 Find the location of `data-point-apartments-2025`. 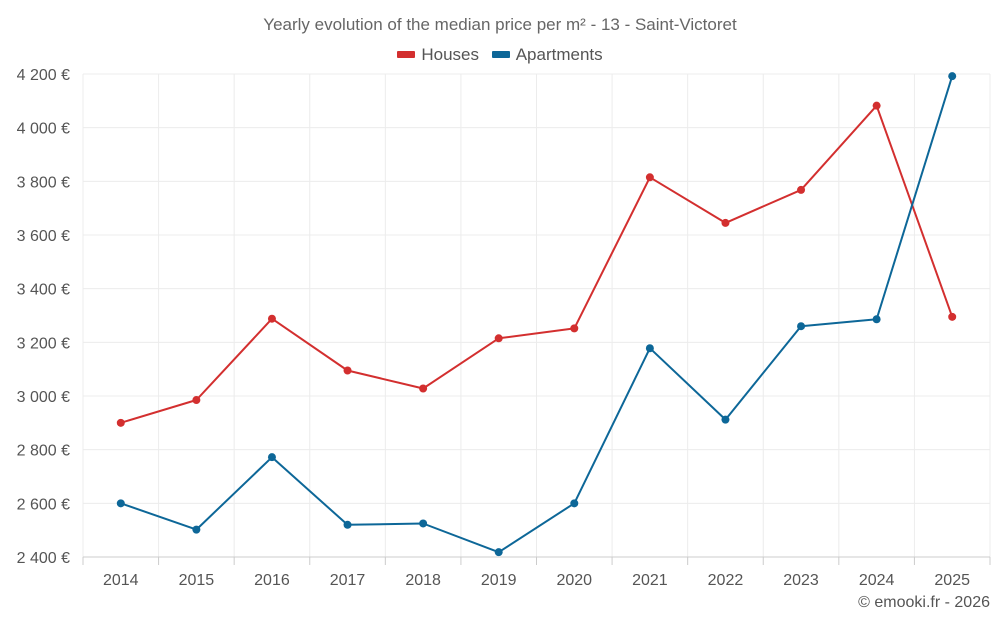

data-point-apartments-2025 is located at coordinates (952, 76).